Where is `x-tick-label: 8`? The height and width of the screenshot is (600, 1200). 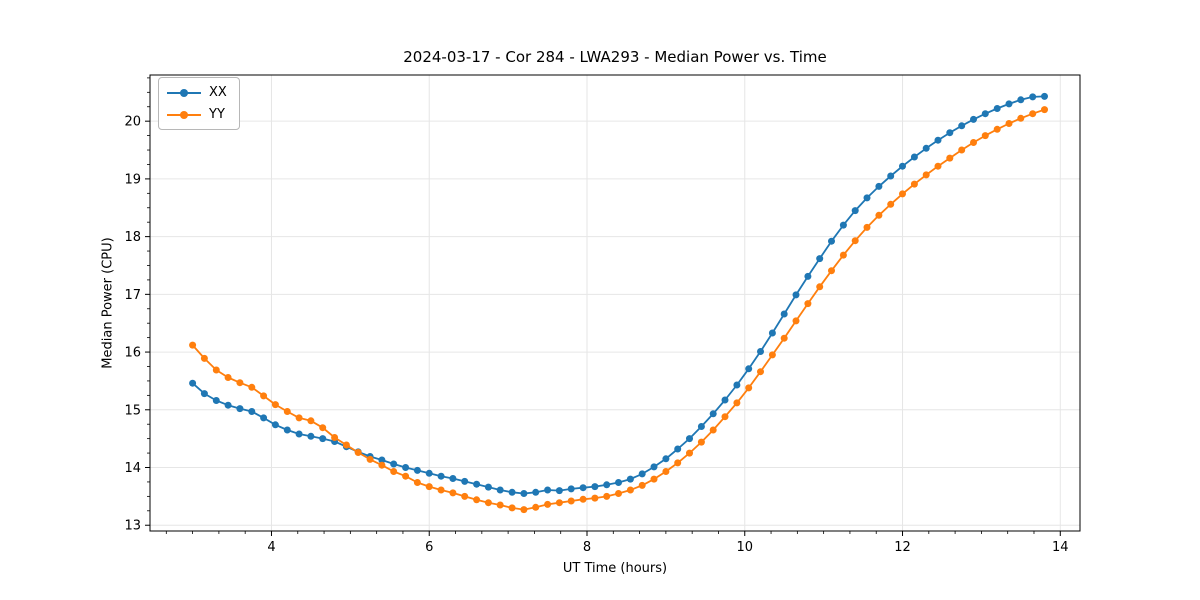 x-tick-label: 8 is located at coordinates (587, 547).